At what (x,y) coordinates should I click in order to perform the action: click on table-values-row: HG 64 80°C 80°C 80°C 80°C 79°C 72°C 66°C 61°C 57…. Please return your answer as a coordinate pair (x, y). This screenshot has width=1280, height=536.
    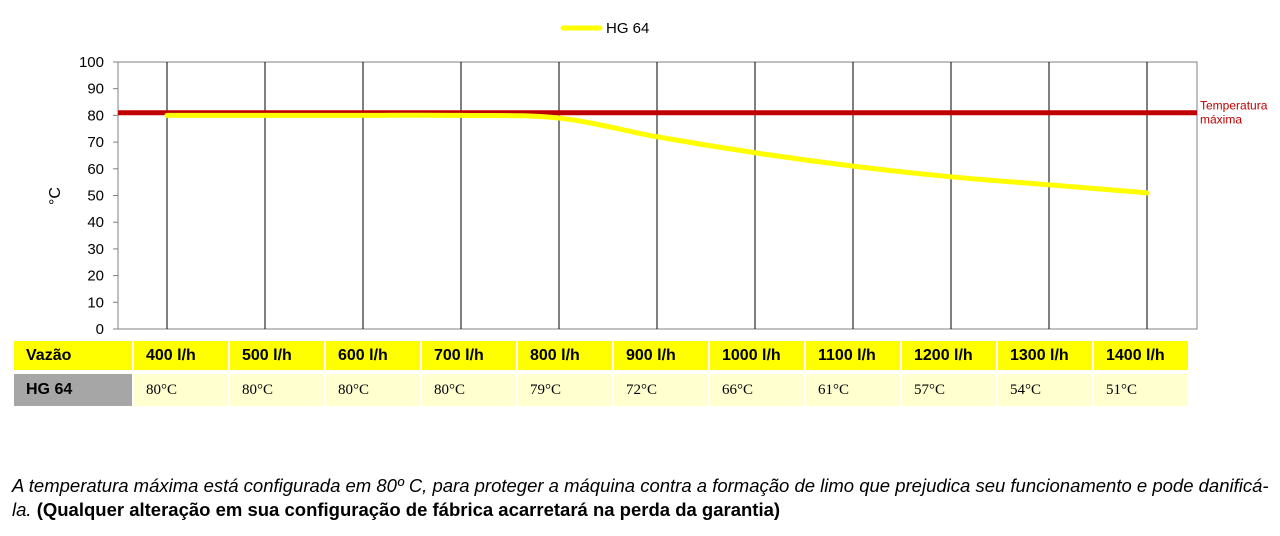
    Looking at the image, I should click on (601, 390).